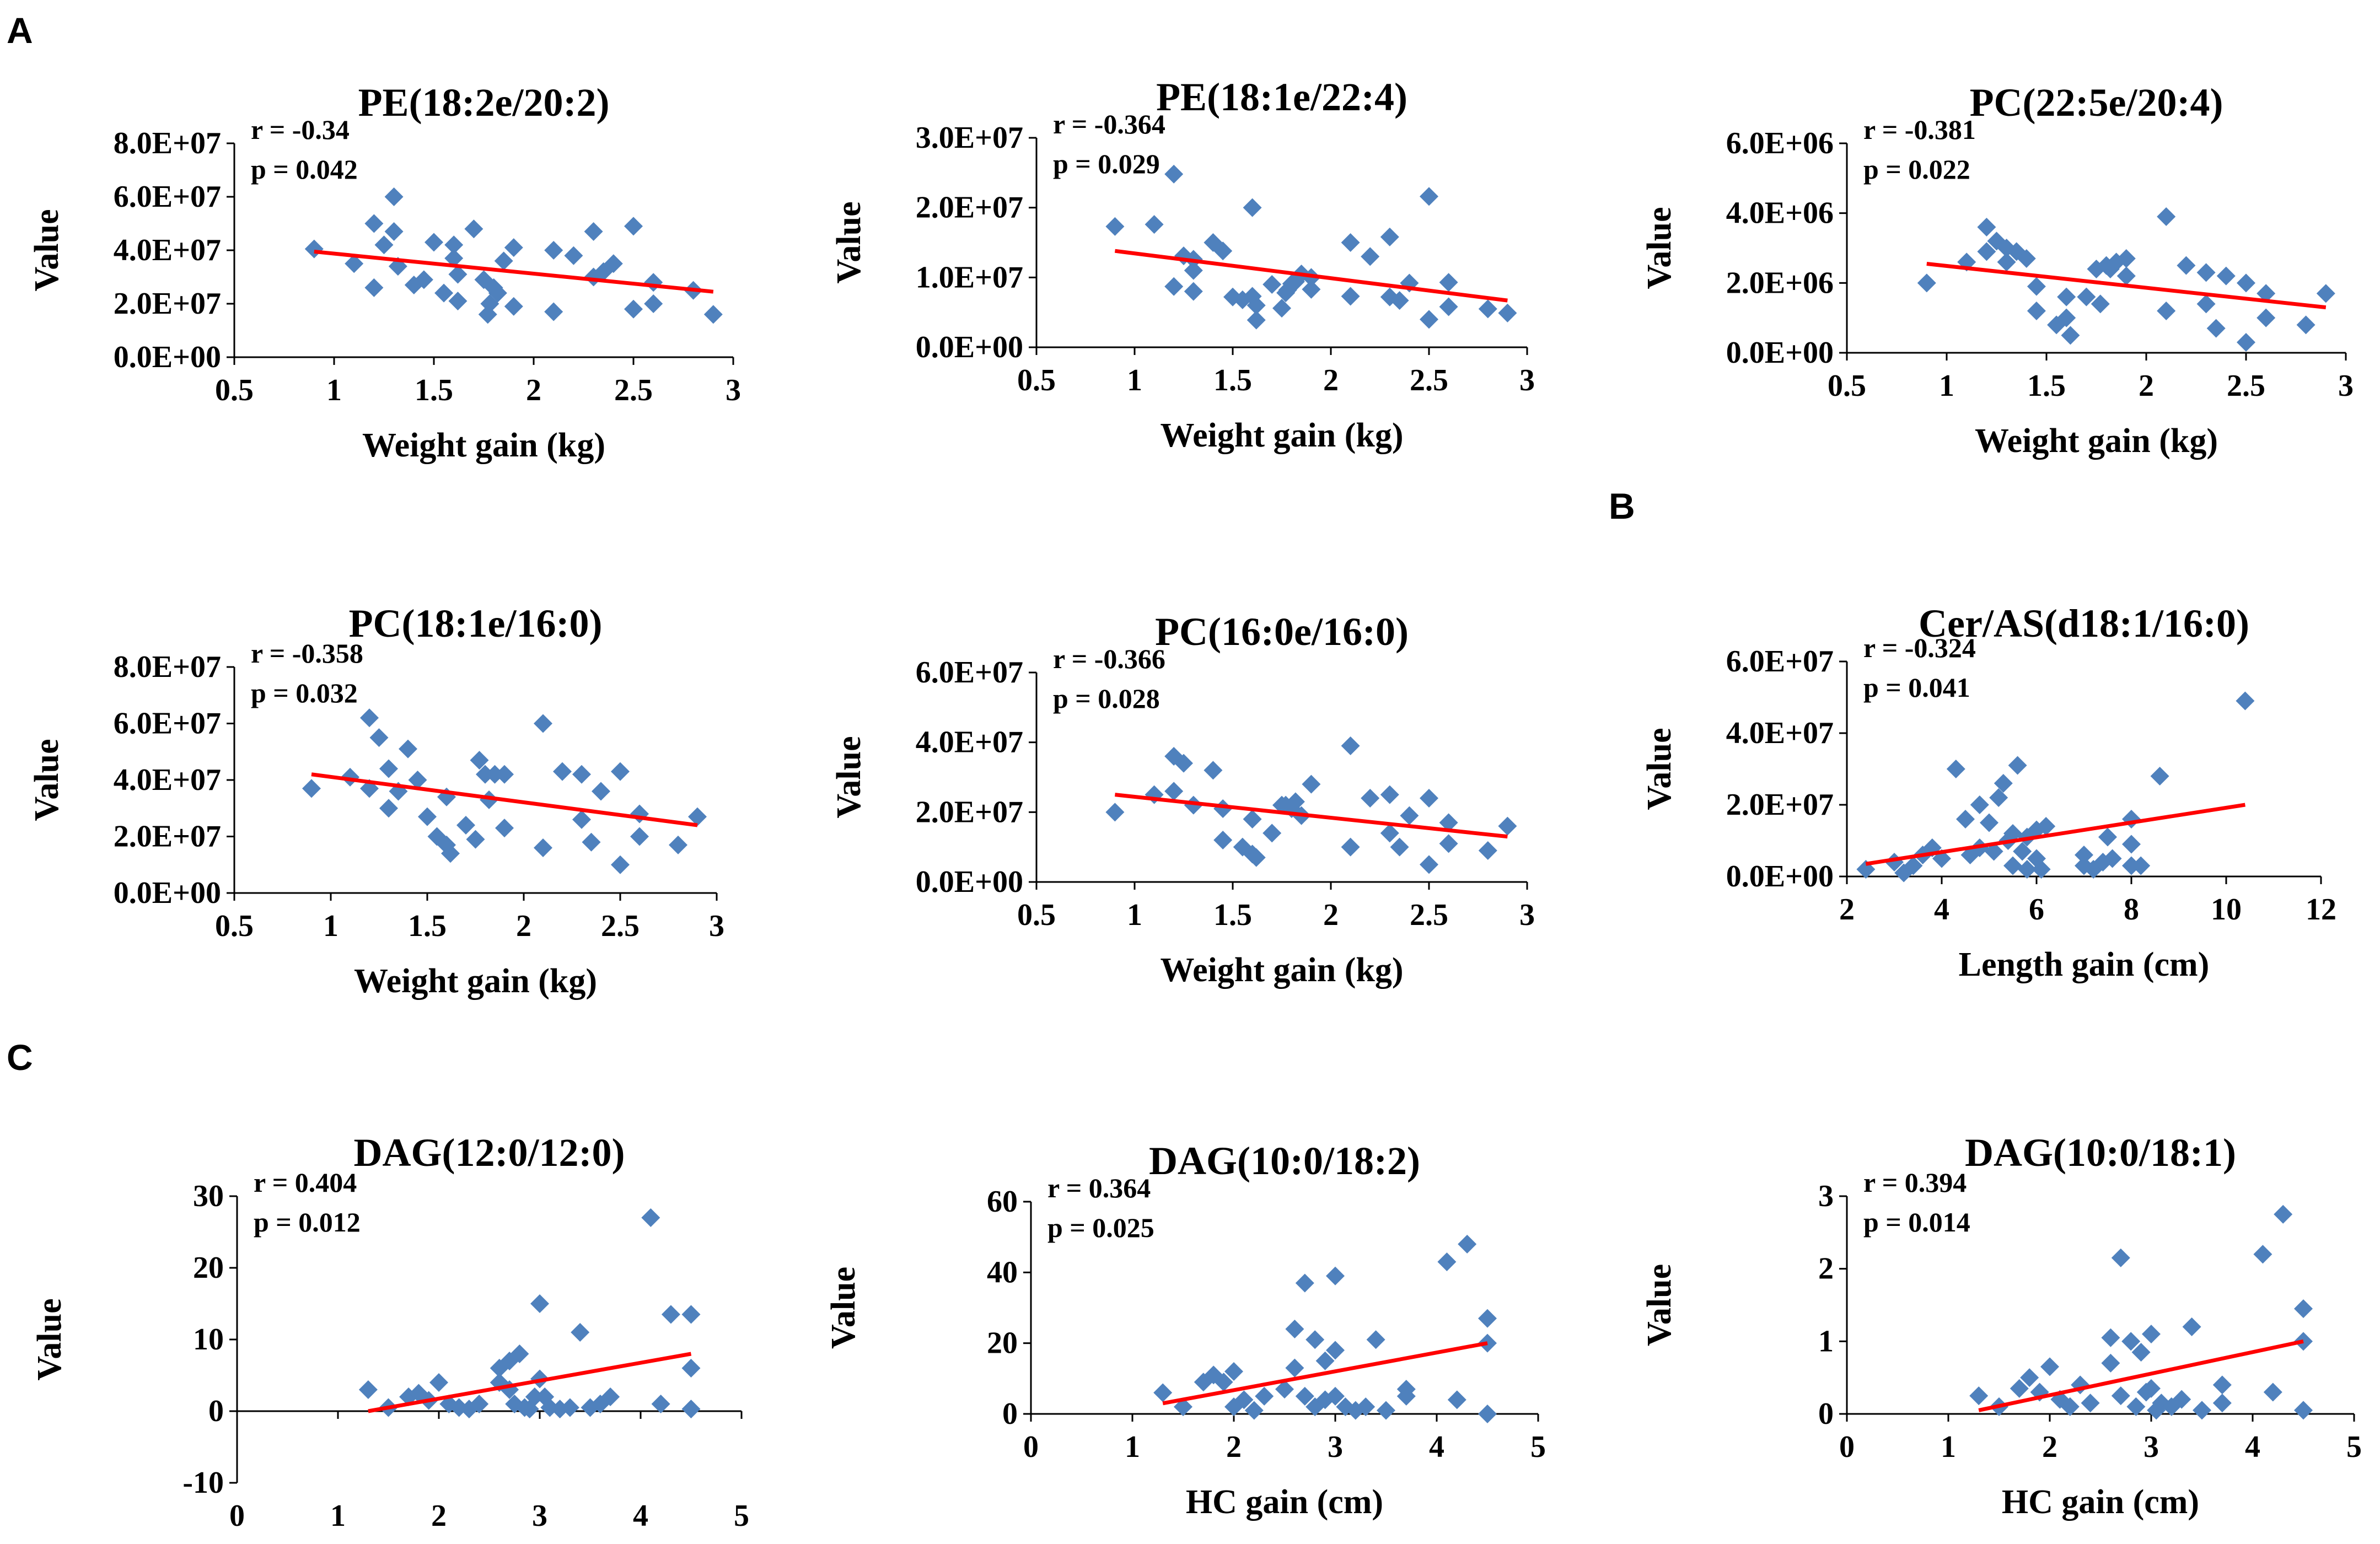  Describe the element at coordinates (305, 692) in the screenshot. I see `correlation-p: p = 0.032` at that location.